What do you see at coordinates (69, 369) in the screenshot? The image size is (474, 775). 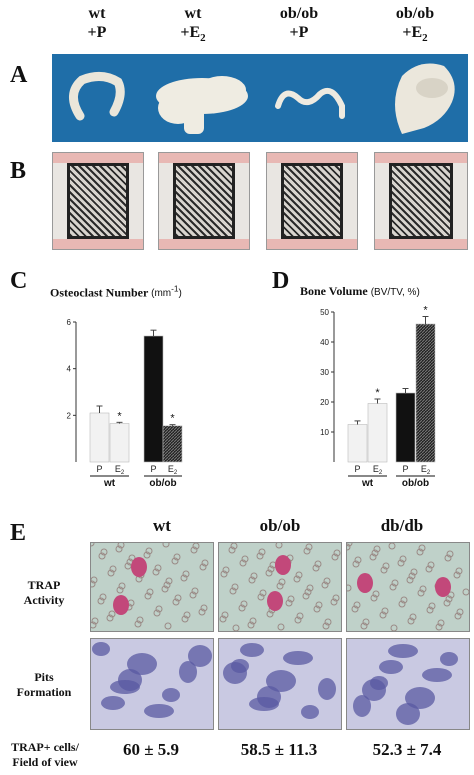 I see `y-tick-label: 4` at bounding box center [69, 369].